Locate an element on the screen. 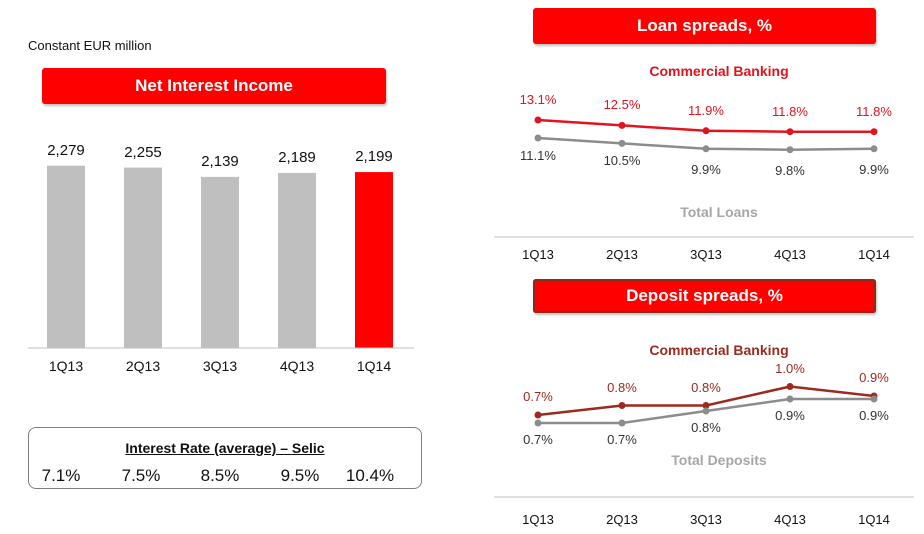 This screenshot has width=924, height=534. nii-value-label: 2,279 is located at coordinates (66, 150).